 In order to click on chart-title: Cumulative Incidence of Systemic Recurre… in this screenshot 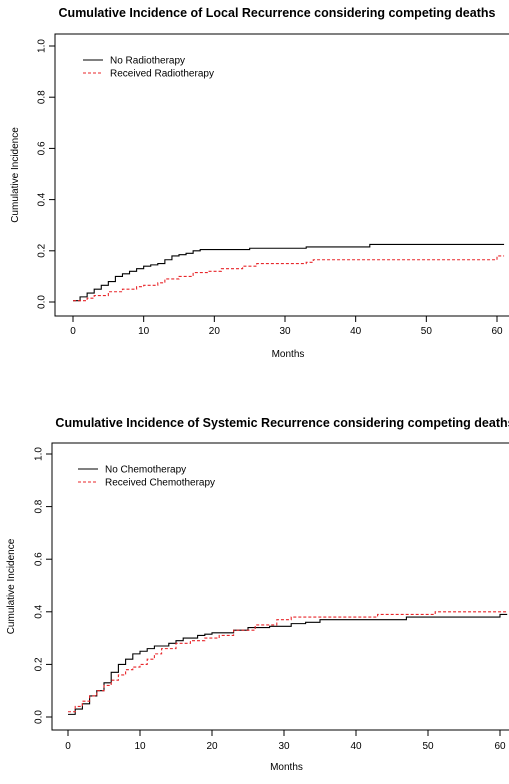, I will do `click(282, 423)`.